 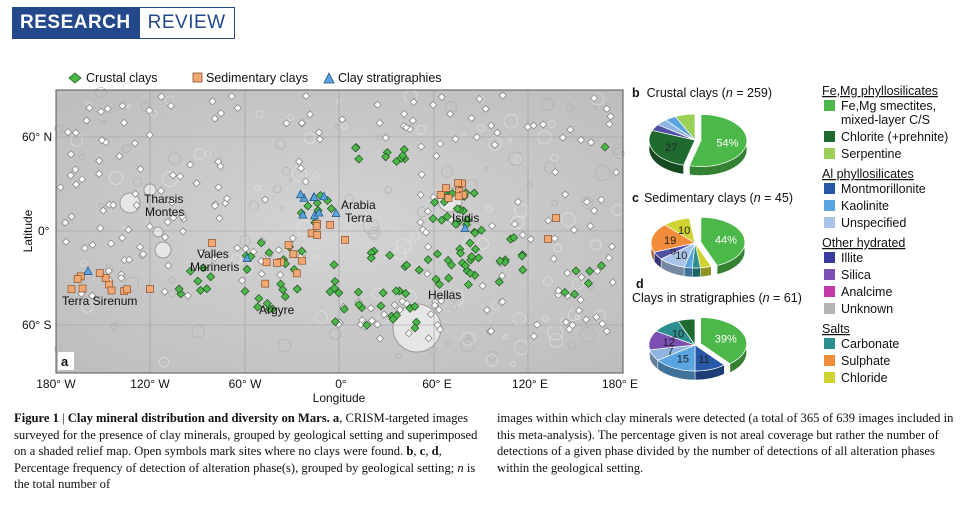 I want to click on pie-slice-label: 39%, so click(x=726, y=339).